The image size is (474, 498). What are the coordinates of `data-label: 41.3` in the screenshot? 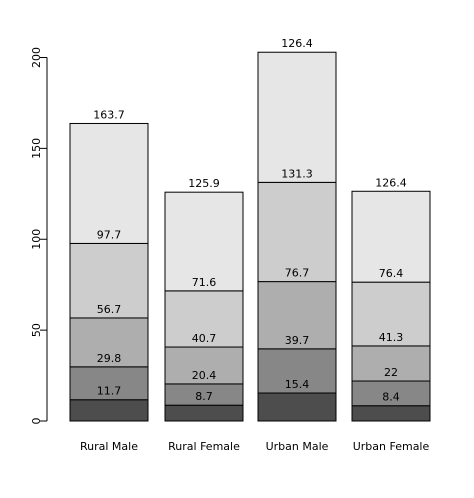 It's located at (391, 337).